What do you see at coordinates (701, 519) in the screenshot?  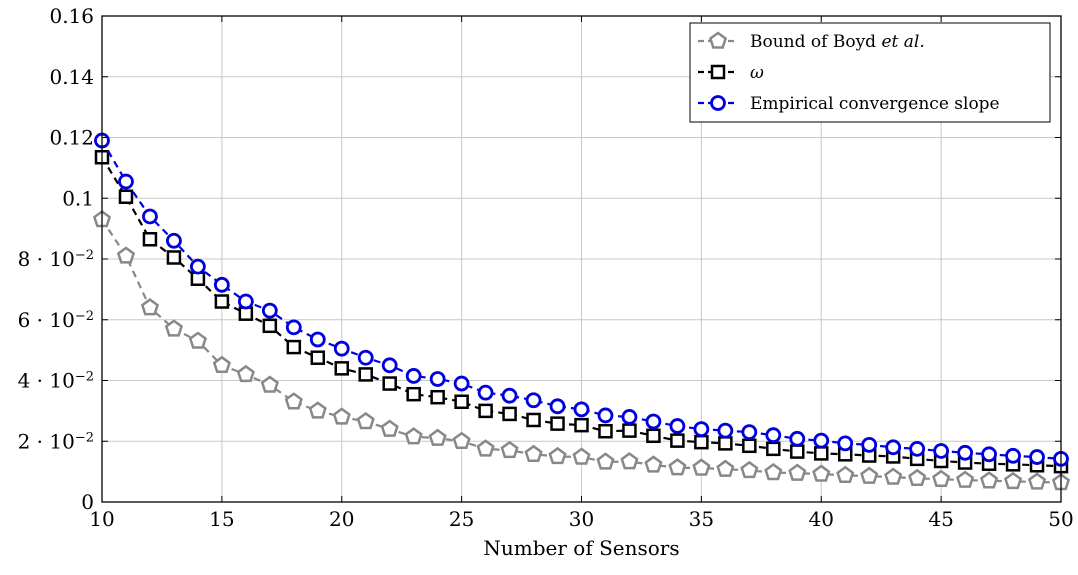 I see `x-tick-label: 35` at bounding box center [701, 519].